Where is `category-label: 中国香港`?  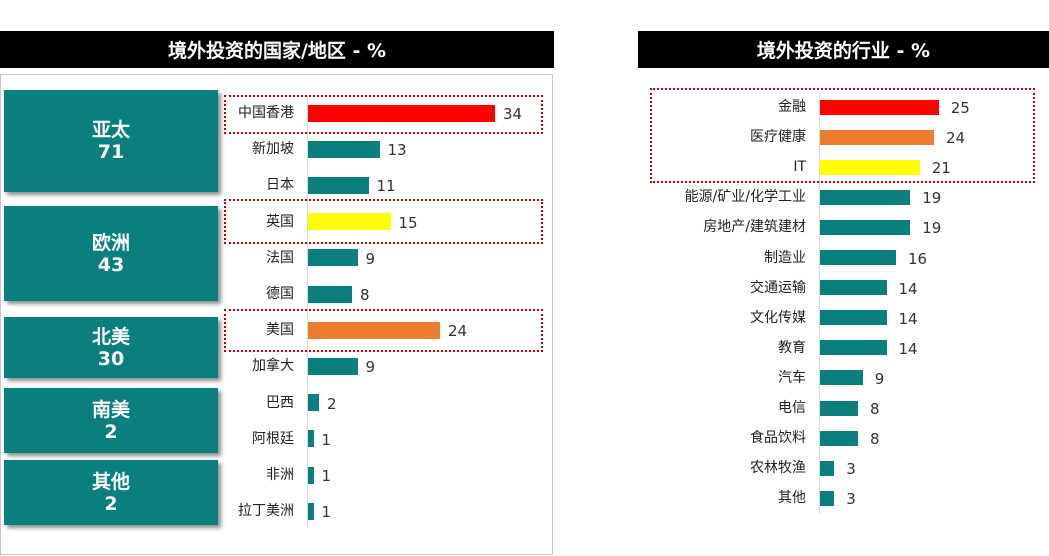
category-label: 中国香港 is located at coordinates (266, 113).